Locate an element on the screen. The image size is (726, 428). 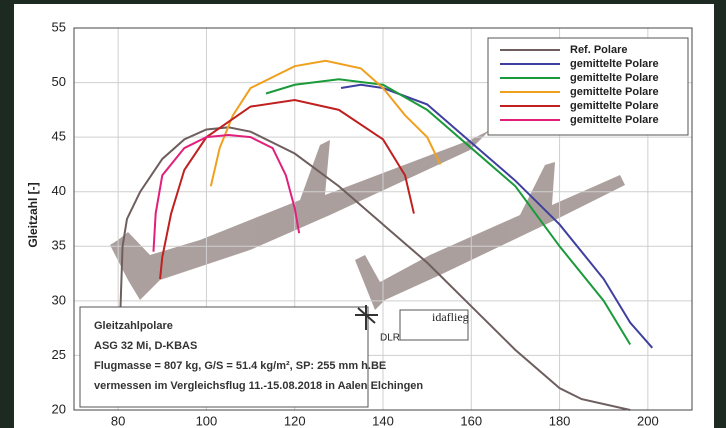
x-tick-label: 80 is located at coordinates (118, 420).